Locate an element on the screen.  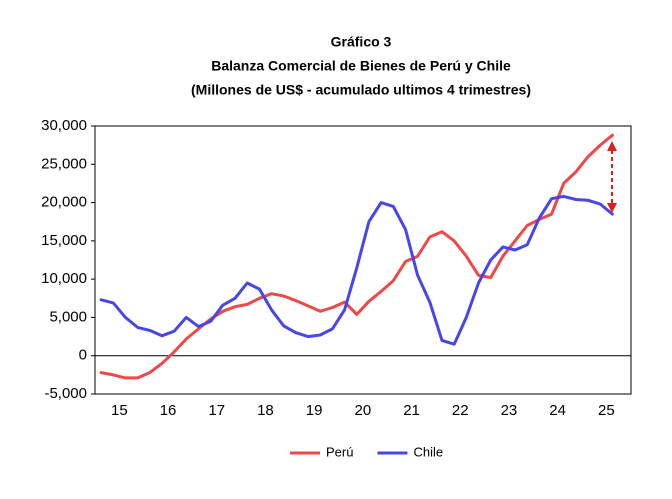
y-tick-label: 10,000 is located at coordinates (64, 278).